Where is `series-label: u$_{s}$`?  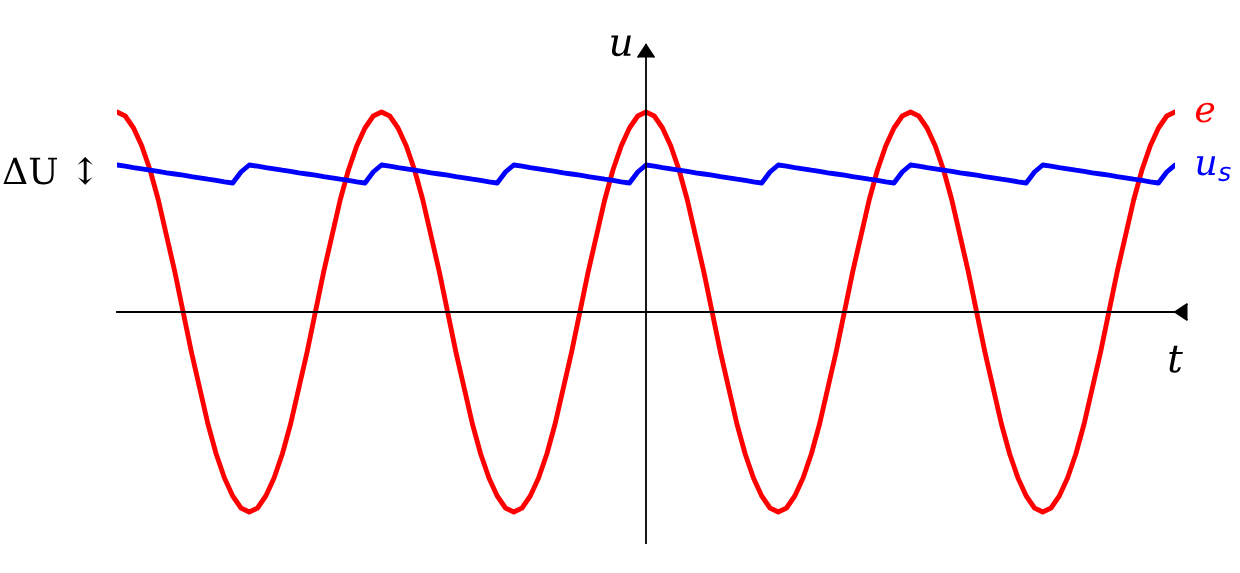
series-label: u$_{s}$ is located at coordinates (1213, 169).